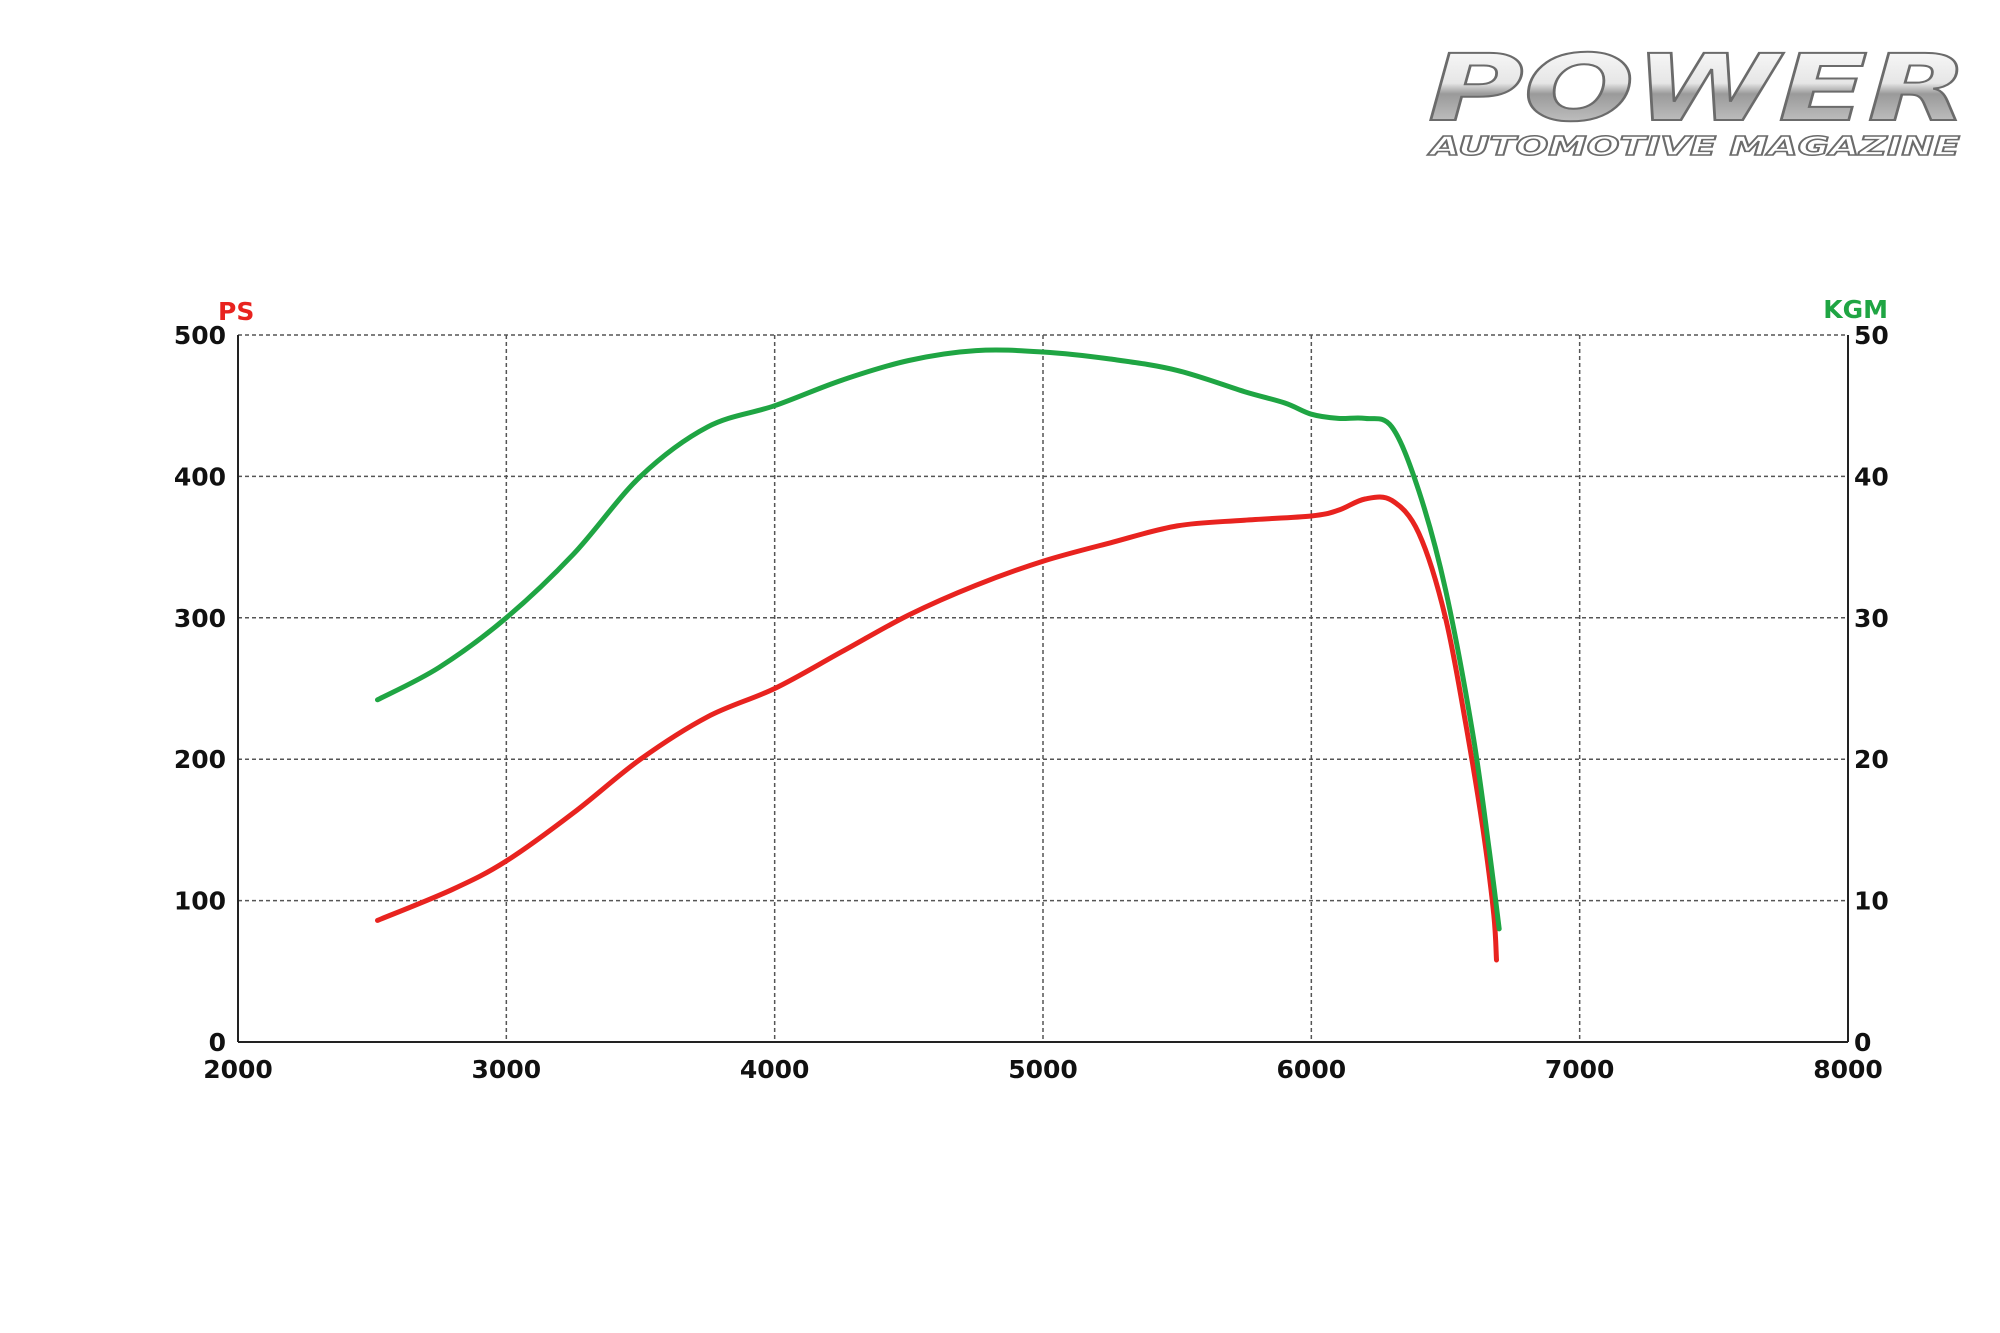 This screenshot has width=2000, height=1333. What do you see at coordinates (200, 901) in the screenshot?
I see `y-left-tick-label: 100` at bounding box center [200, 901].